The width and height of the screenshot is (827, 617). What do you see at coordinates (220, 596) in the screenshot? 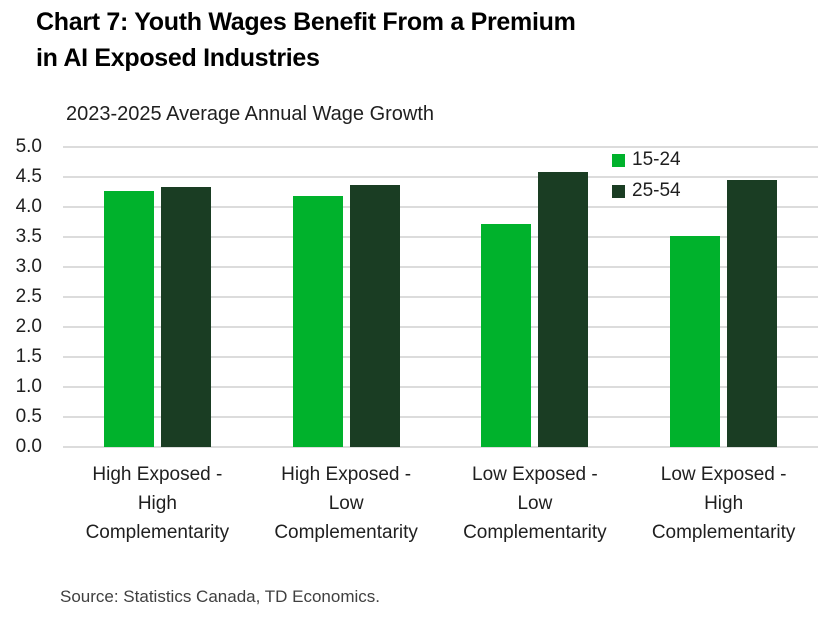
I see `source-note: Source: Statistics Canada, TD Economics.` at bounding box center [220, 596].